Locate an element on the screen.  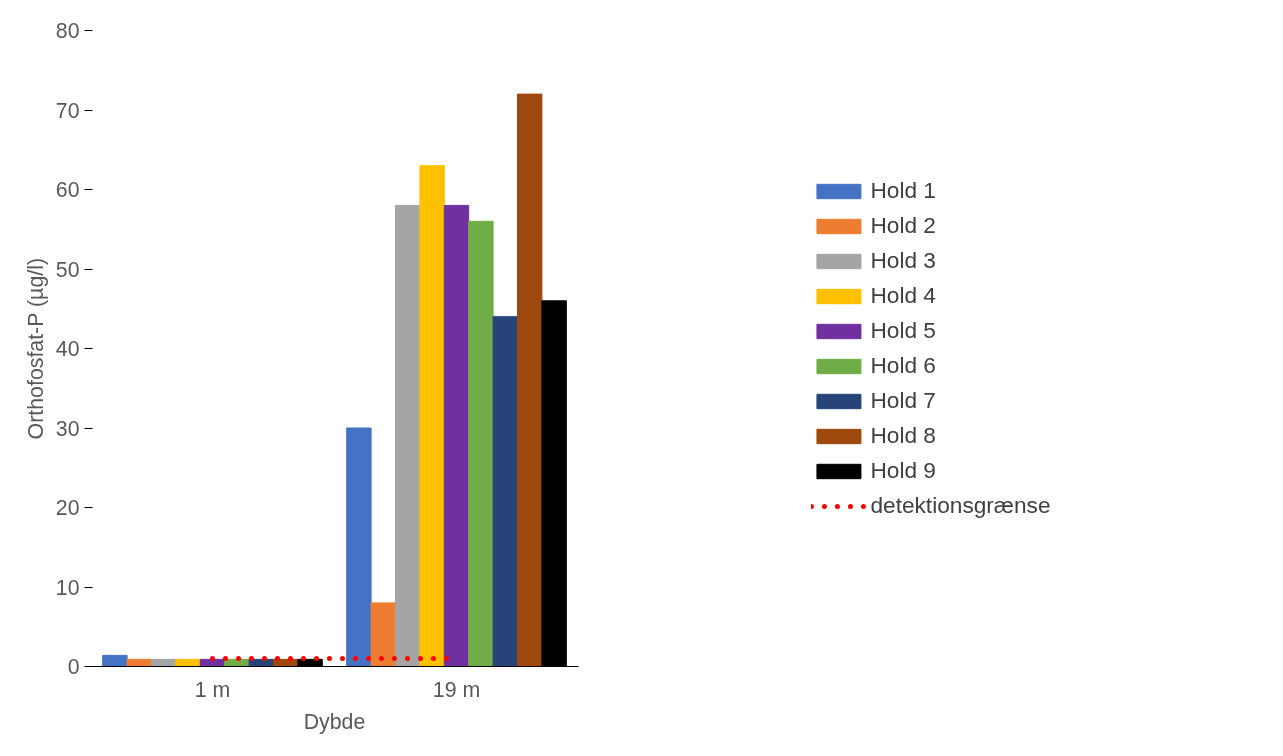
legend-label: Hold 9 is located at coordinates (903, 470).